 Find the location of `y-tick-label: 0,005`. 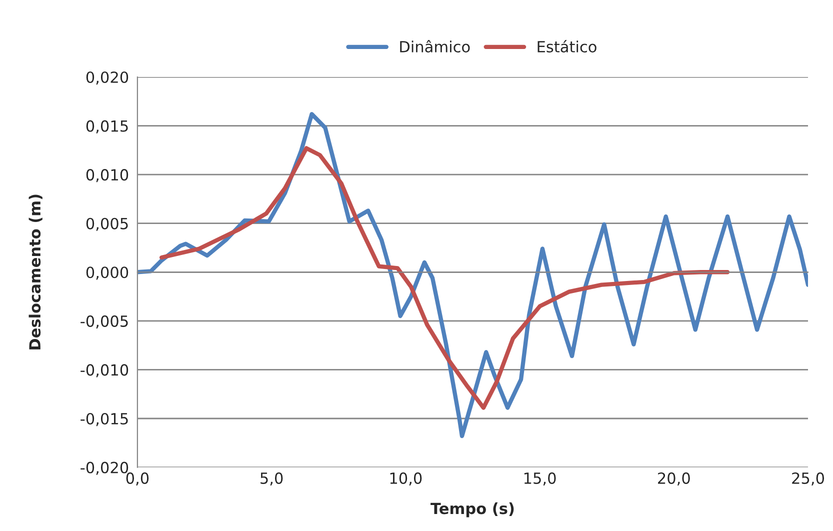

y-tick-label: 0,005 is located at coordinates (107, 224).